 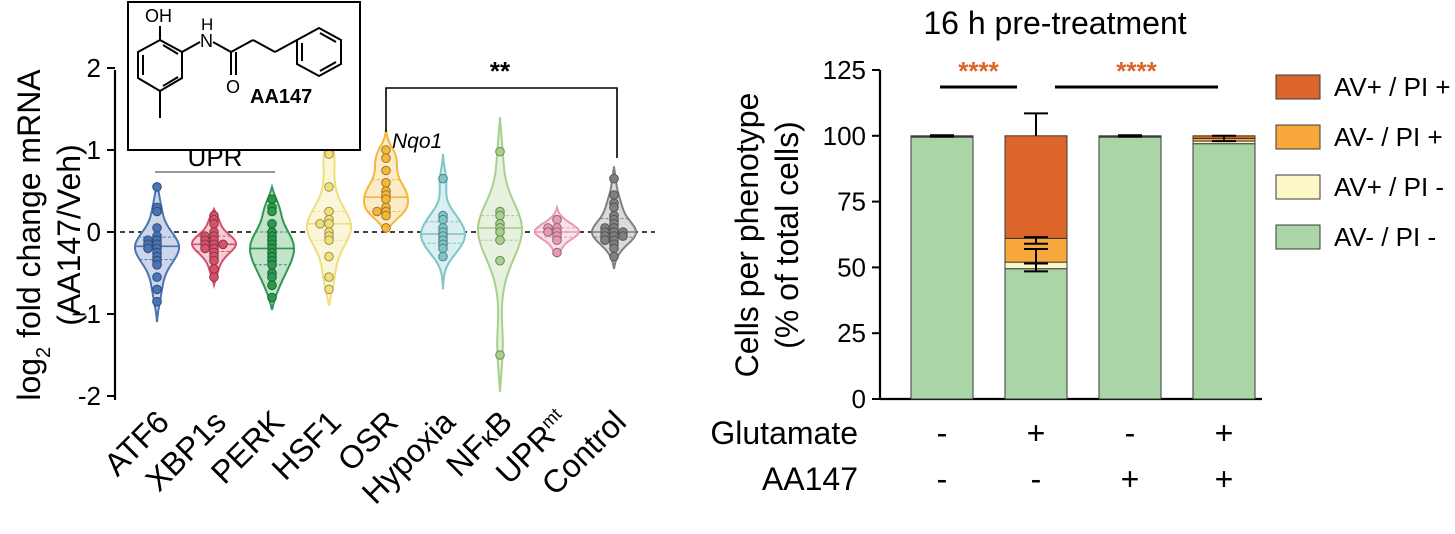 I want to click on bar-y-tick-label: 75, so click(x=851, y=202).